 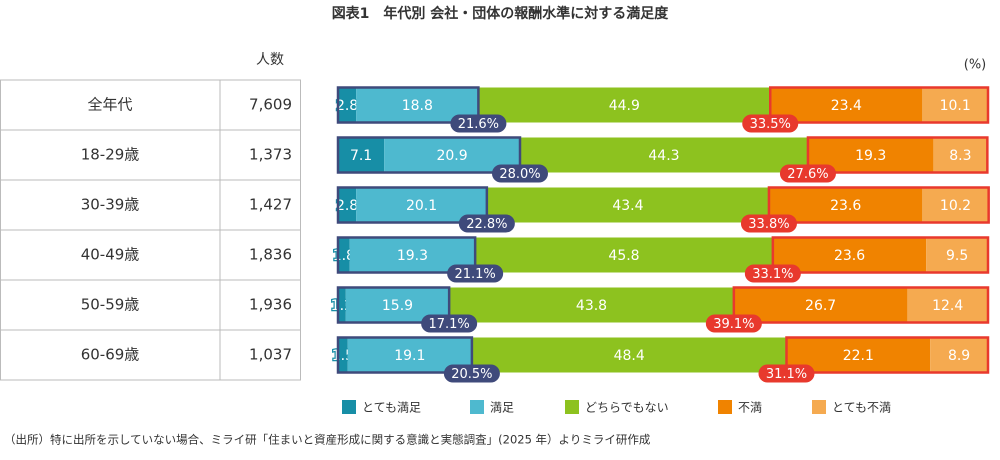 What do you see at coordinates (502, 408) in the screenshot?
I see `legend-label: 満足` at bounding box center [502, 408].